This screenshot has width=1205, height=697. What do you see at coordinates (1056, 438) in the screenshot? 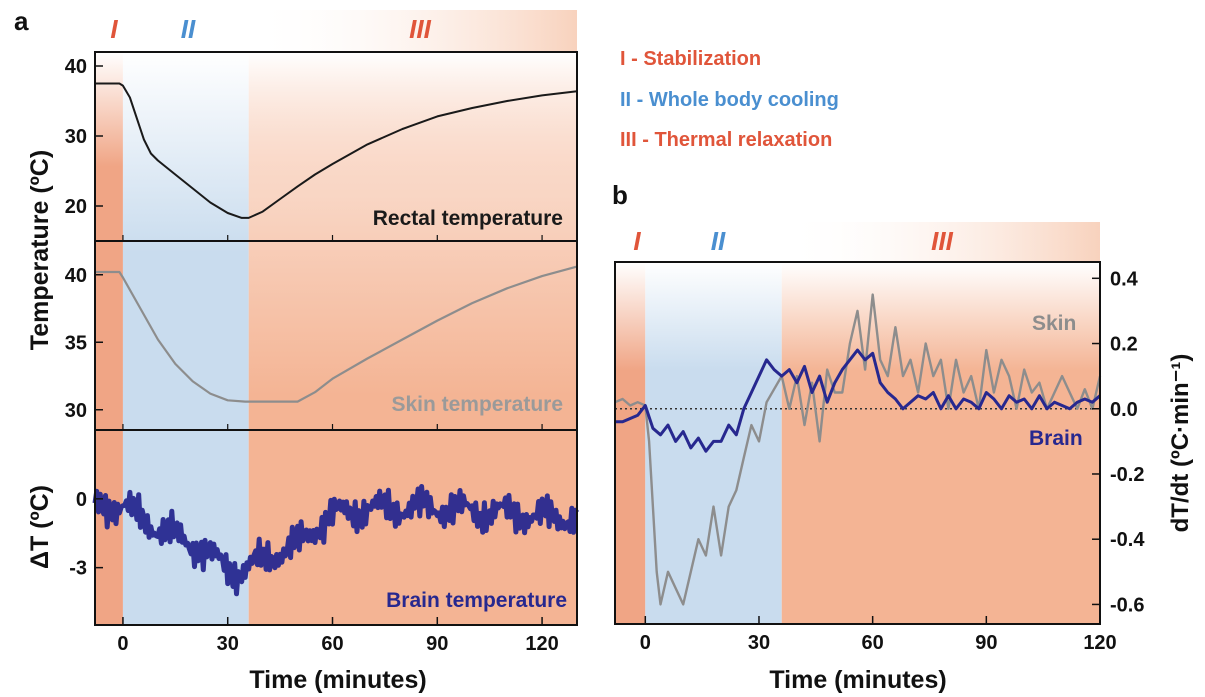
I see `brain-series-label: Brain` at bounding box center [1056, 438].